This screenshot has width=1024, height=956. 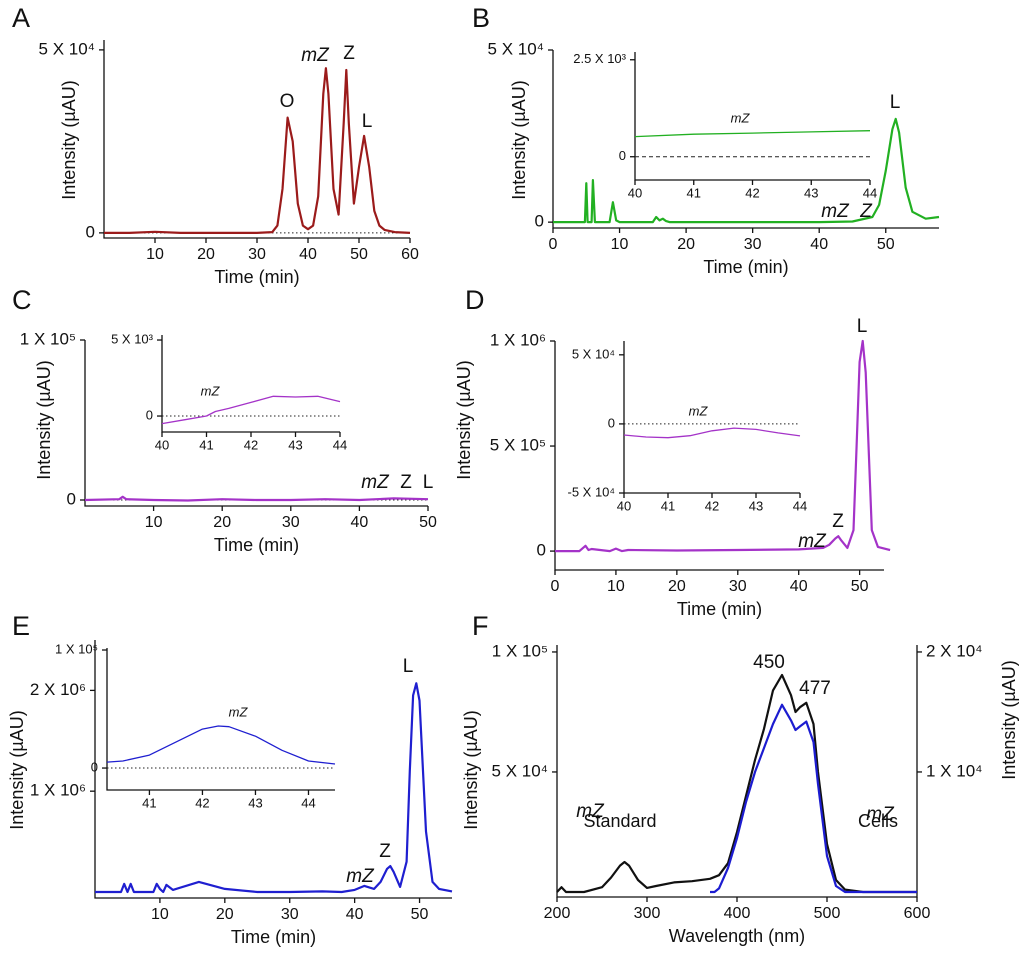 I want to click on panel-letter: F, so click(x=480, y=626).